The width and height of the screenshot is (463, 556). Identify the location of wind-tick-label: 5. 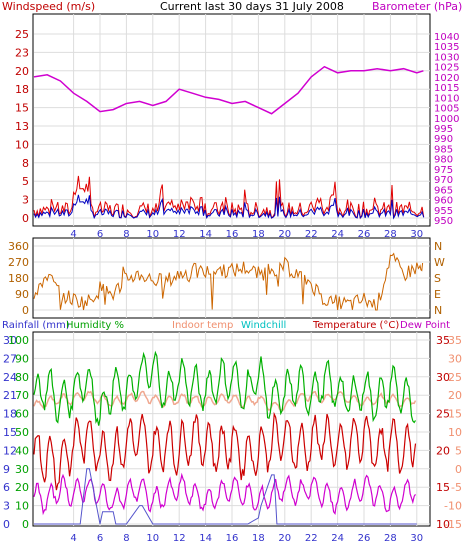
(25, 181).